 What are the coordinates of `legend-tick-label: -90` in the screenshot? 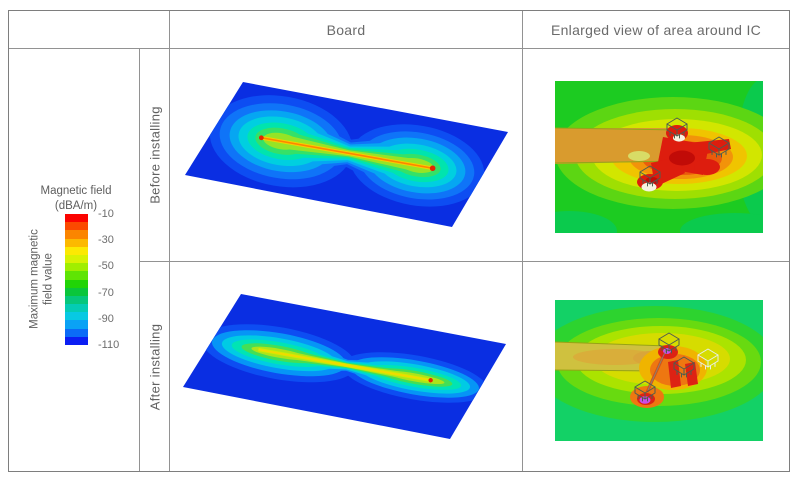 It's located at (106, 318).